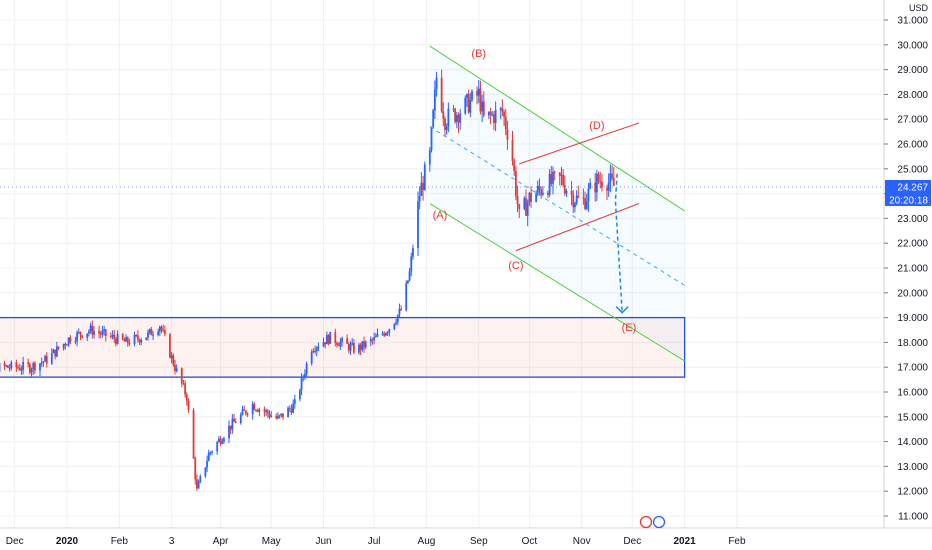  I want to click on currency-label: USD, so click(919, 8).